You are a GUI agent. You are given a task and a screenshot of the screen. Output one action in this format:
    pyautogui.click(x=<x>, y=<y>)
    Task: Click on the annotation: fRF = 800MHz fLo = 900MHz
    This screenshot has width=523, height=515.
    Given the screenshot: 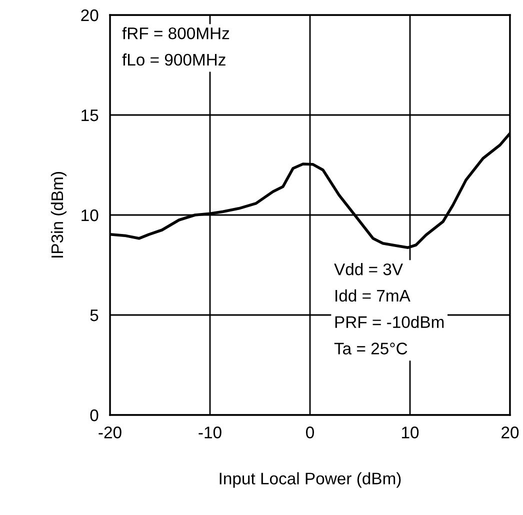 What is the action you would take?
    pyautogui.click(x=176, y=46)
    